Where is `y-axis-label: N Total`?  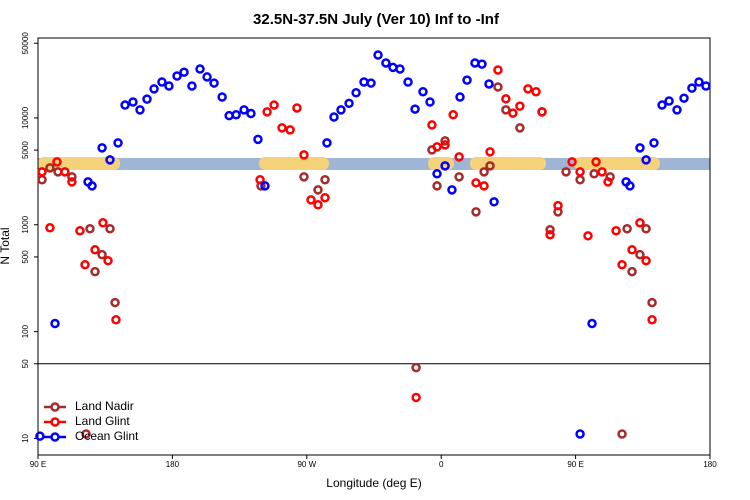 y-axis-label: N Total is located at coordinates (6, 245).